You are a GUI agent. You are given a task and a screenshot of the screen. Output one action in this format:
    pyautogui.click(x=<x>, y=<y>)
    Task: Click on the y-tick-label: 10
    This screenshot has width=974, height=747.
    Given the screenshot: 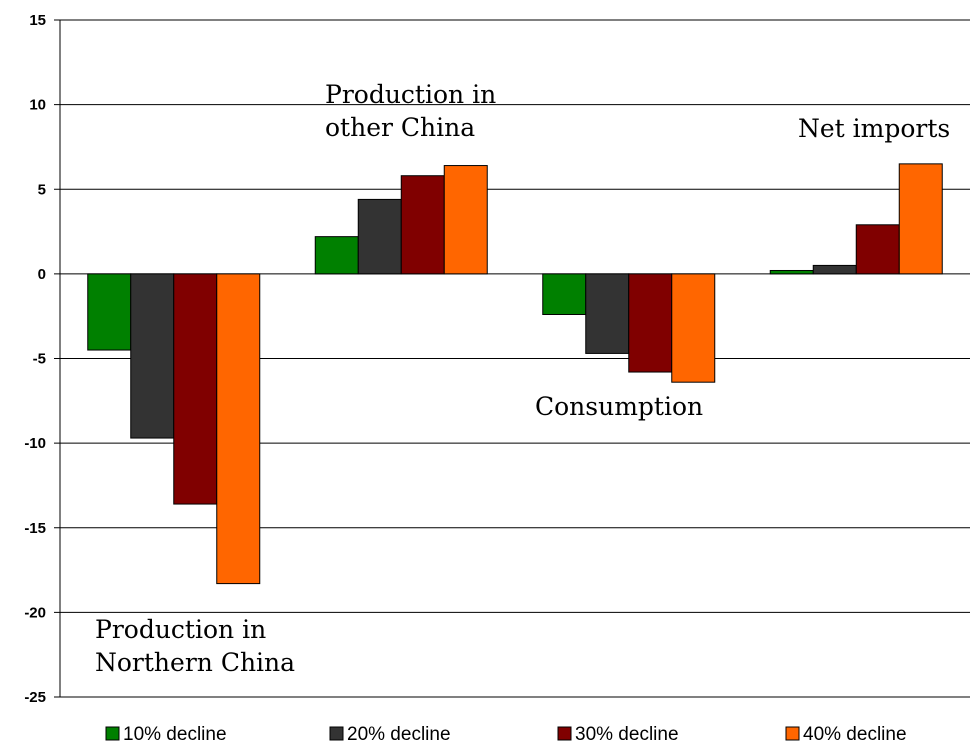 What is the action you would take?
    pyautogui.click(x=37, y=105)
    